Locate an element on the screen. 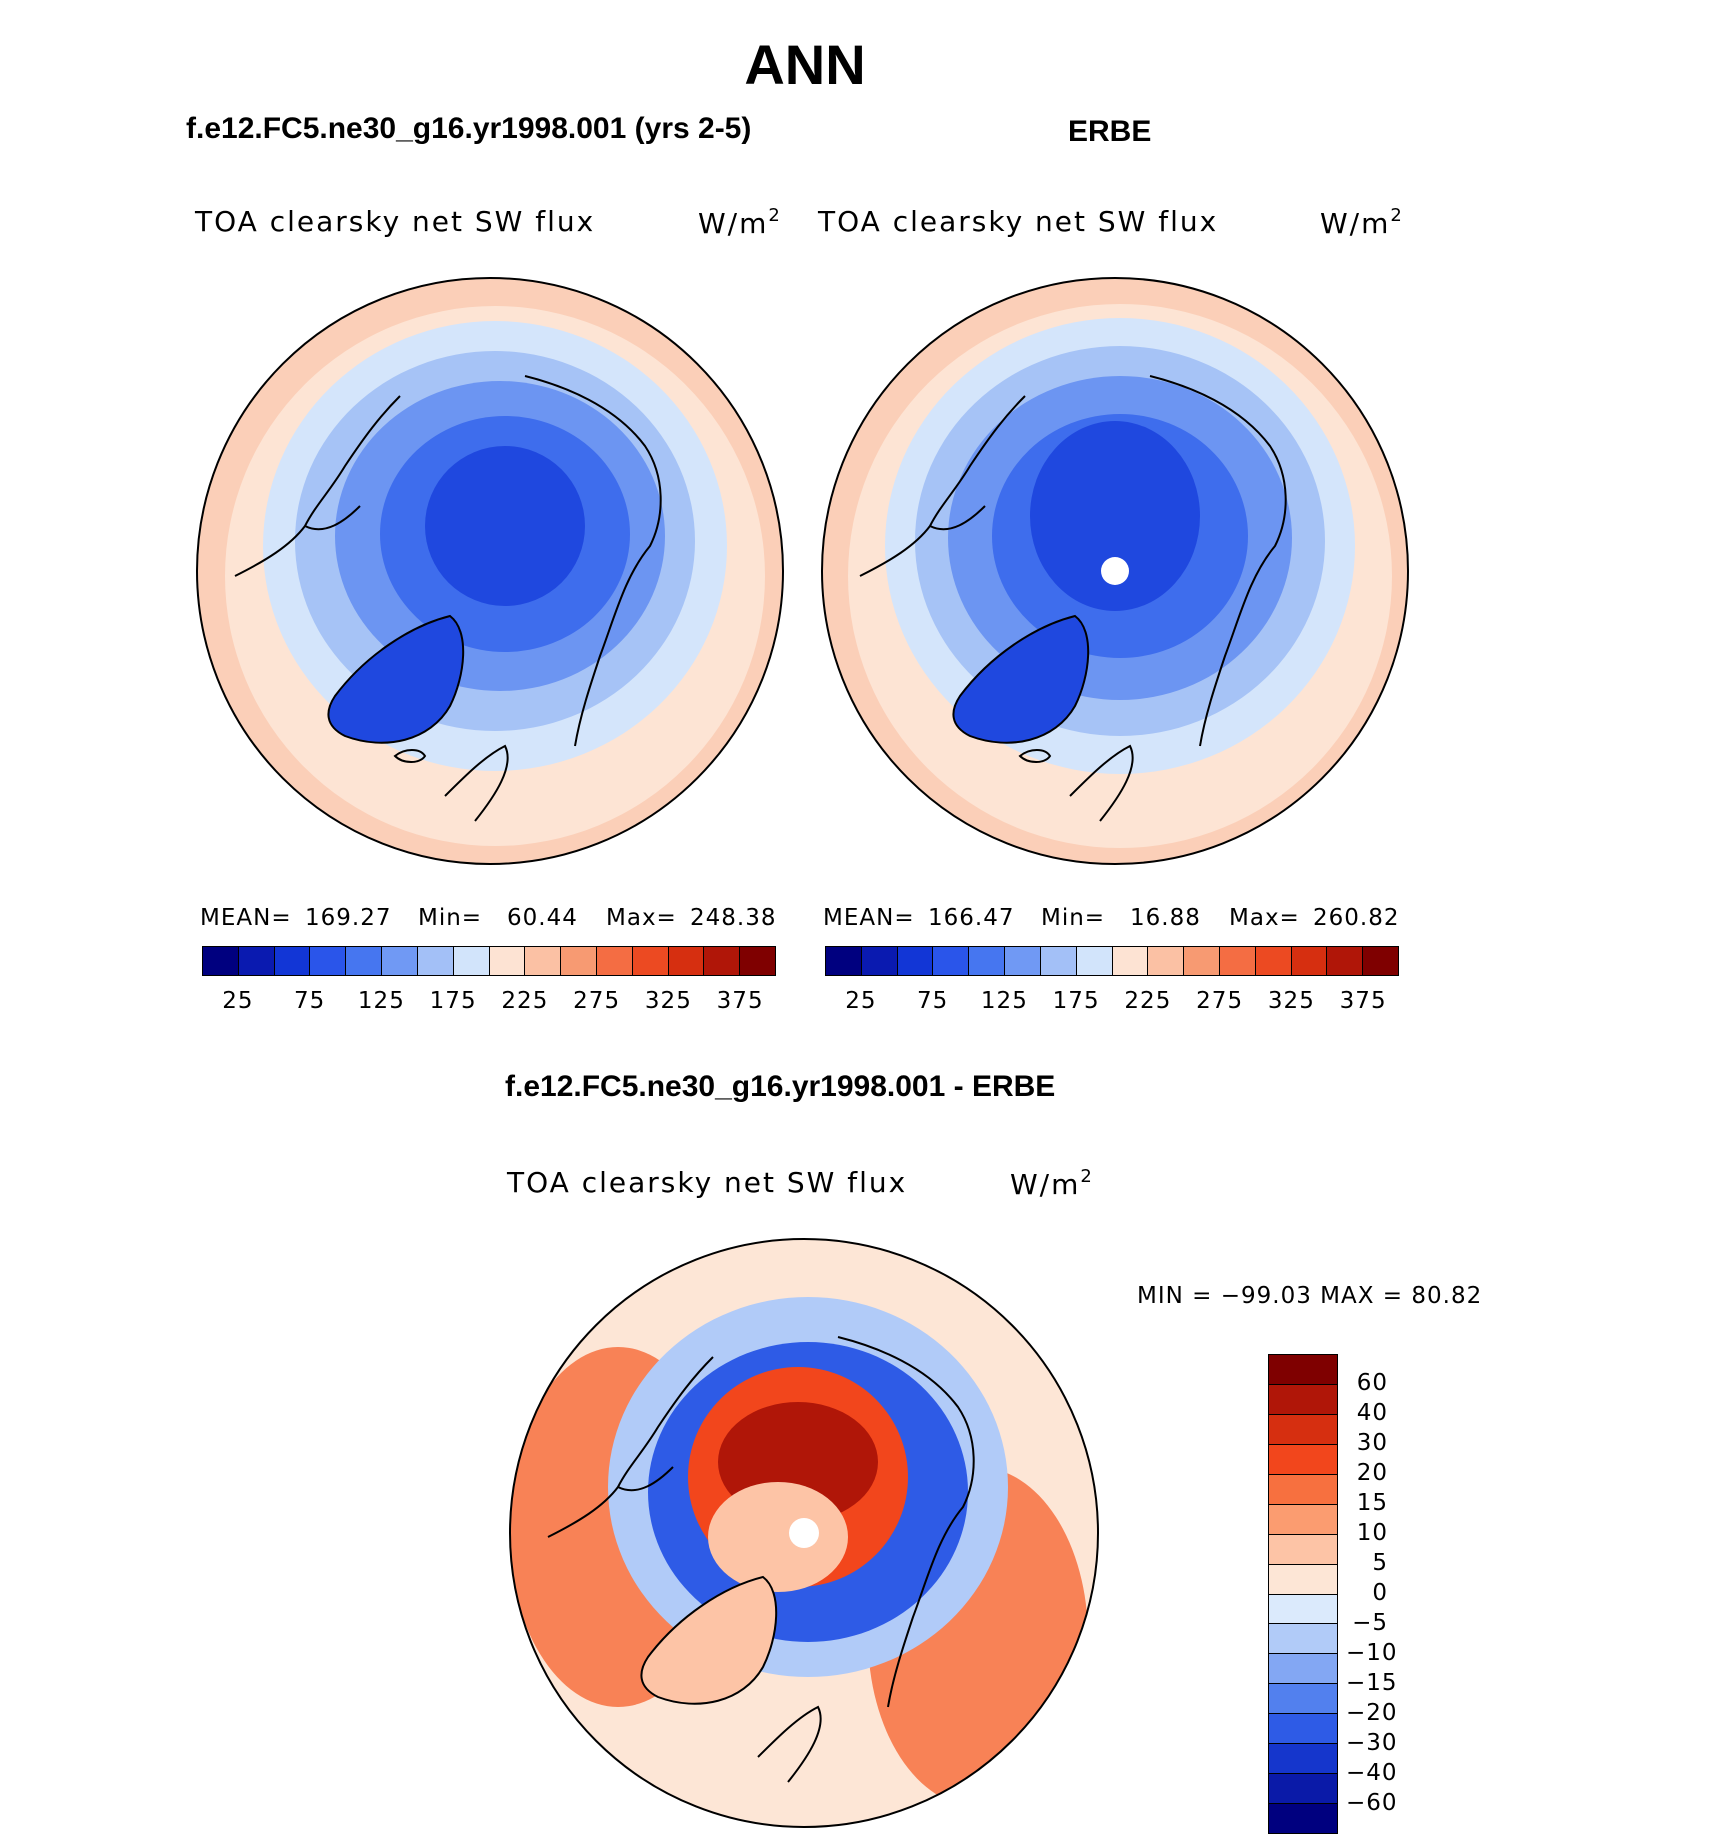 This screenshot has height=1840, width=1710. coastline-north-america is located at coordinates (317, 486).